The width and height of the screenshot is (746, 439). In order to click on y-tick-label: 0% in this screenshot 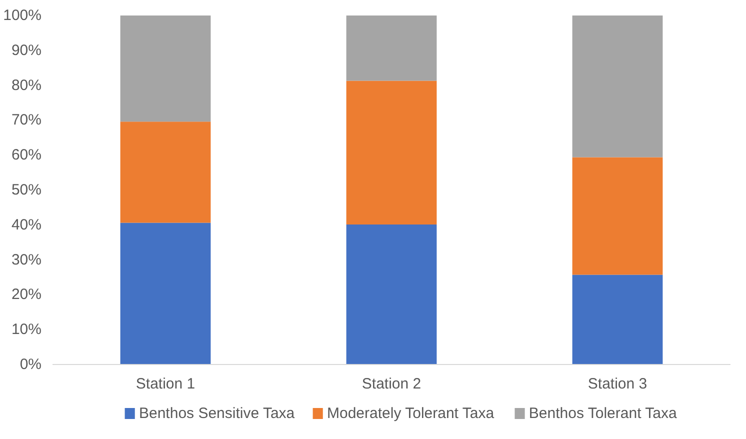, I will do `click(31, 364)`.